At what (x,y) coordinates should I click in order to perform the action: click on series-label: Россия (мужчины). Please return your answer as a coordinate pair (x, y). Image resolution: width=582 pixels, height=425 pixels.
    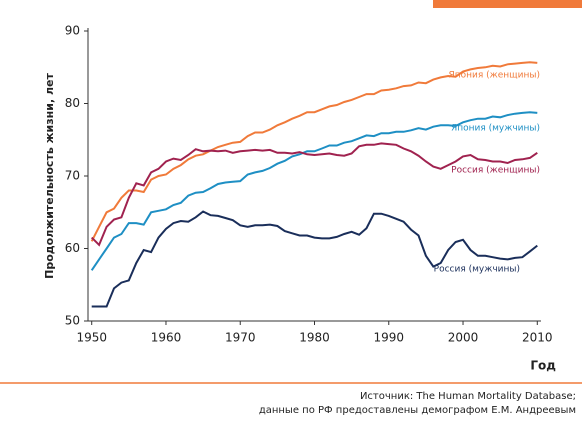
    Looking at the image, I should click on (477, 270).